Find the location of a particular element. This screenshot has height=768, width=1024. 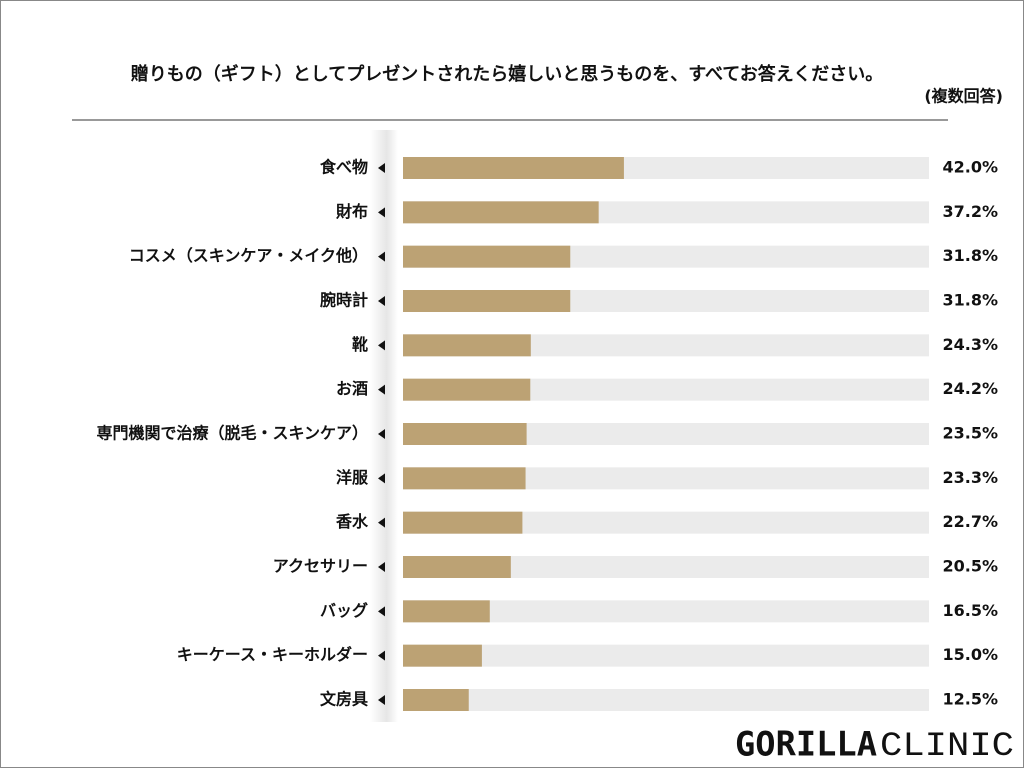

category-label: 文房具 is located at coordinates (344, 699).